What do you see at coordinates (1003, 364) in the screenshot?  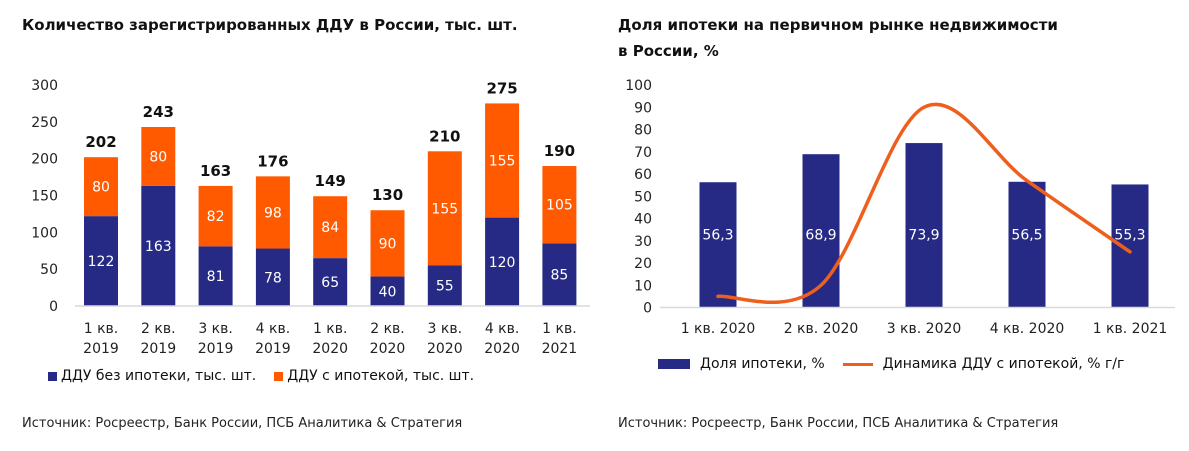 I see `legend-label: Динамика ДДУ с ипотекой, % г/г` at bounding box center [1003, 364].